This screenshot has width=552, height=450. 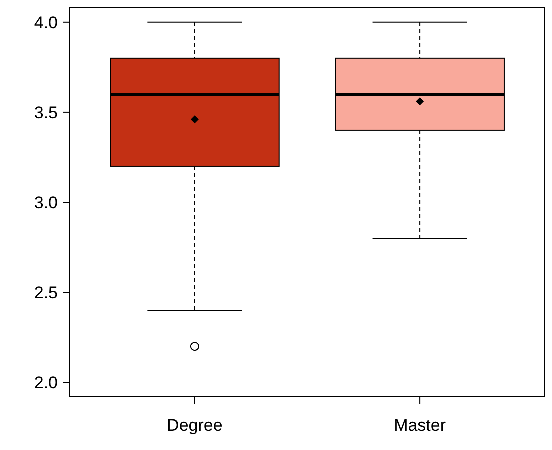 What do you see at coordinates (46, 202) in the screenshot?
I see `y-tick-label: 3.0` at bounding box center [46, 202].